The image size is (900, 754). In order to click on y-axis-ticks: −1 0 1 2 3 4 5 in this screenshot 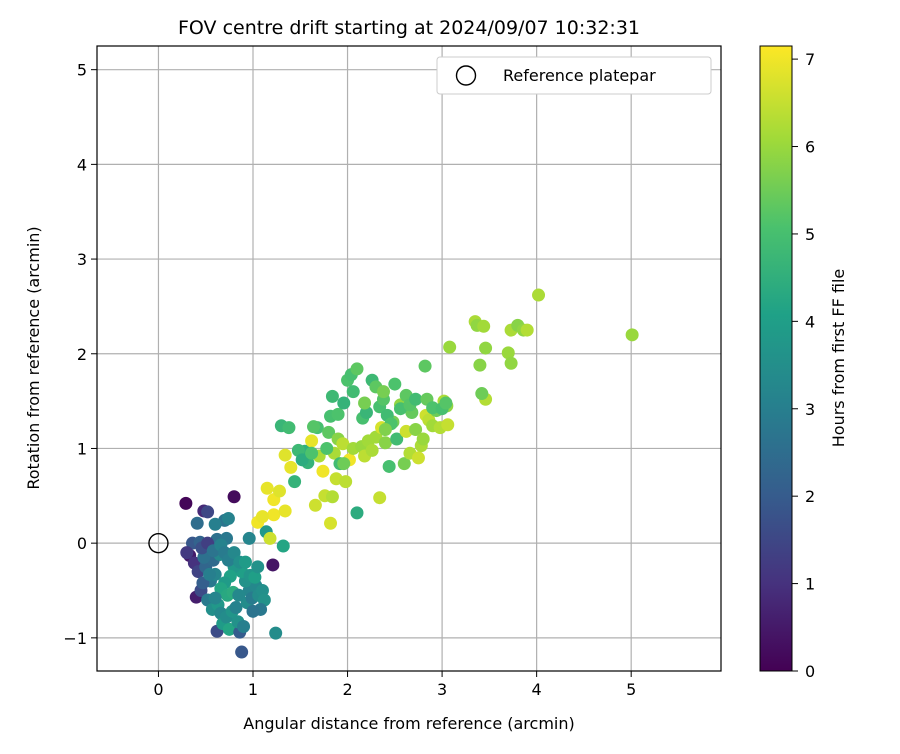, I will do `click(80, 354)`.